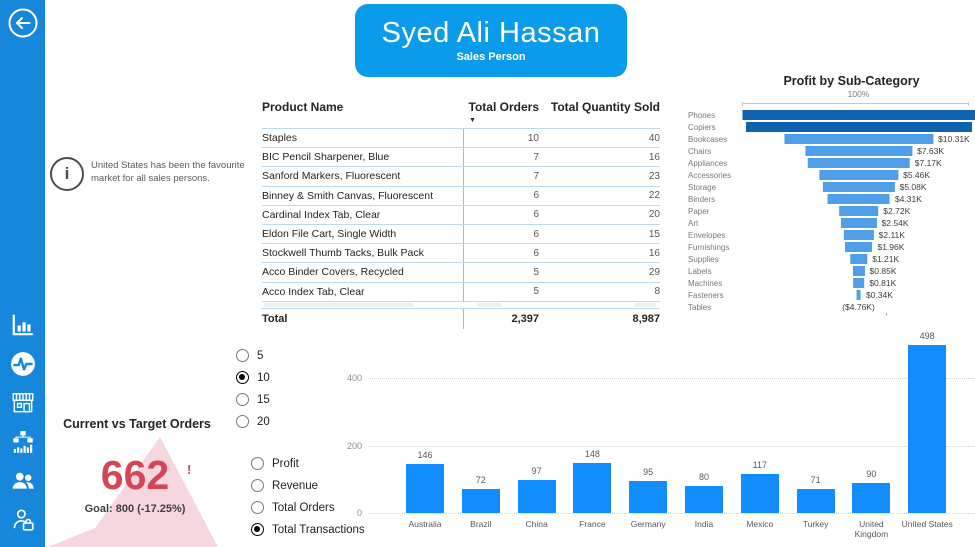 The width and height of the screenshot is (975, 547). What do you see at coordinates (263, 399) in the screenshot?
I see `radio-label: 15` at bounding box center [263, 399].